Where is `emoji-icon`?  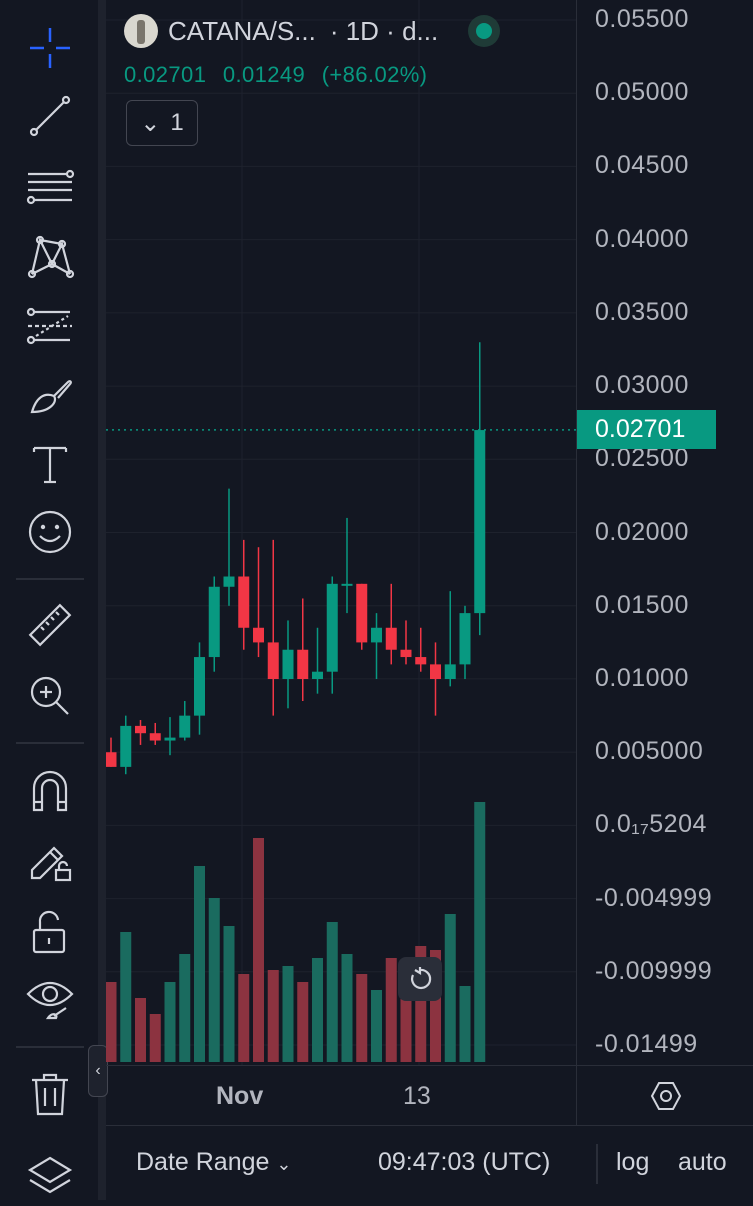 emoji-icon is located at coordinates (50, 532).